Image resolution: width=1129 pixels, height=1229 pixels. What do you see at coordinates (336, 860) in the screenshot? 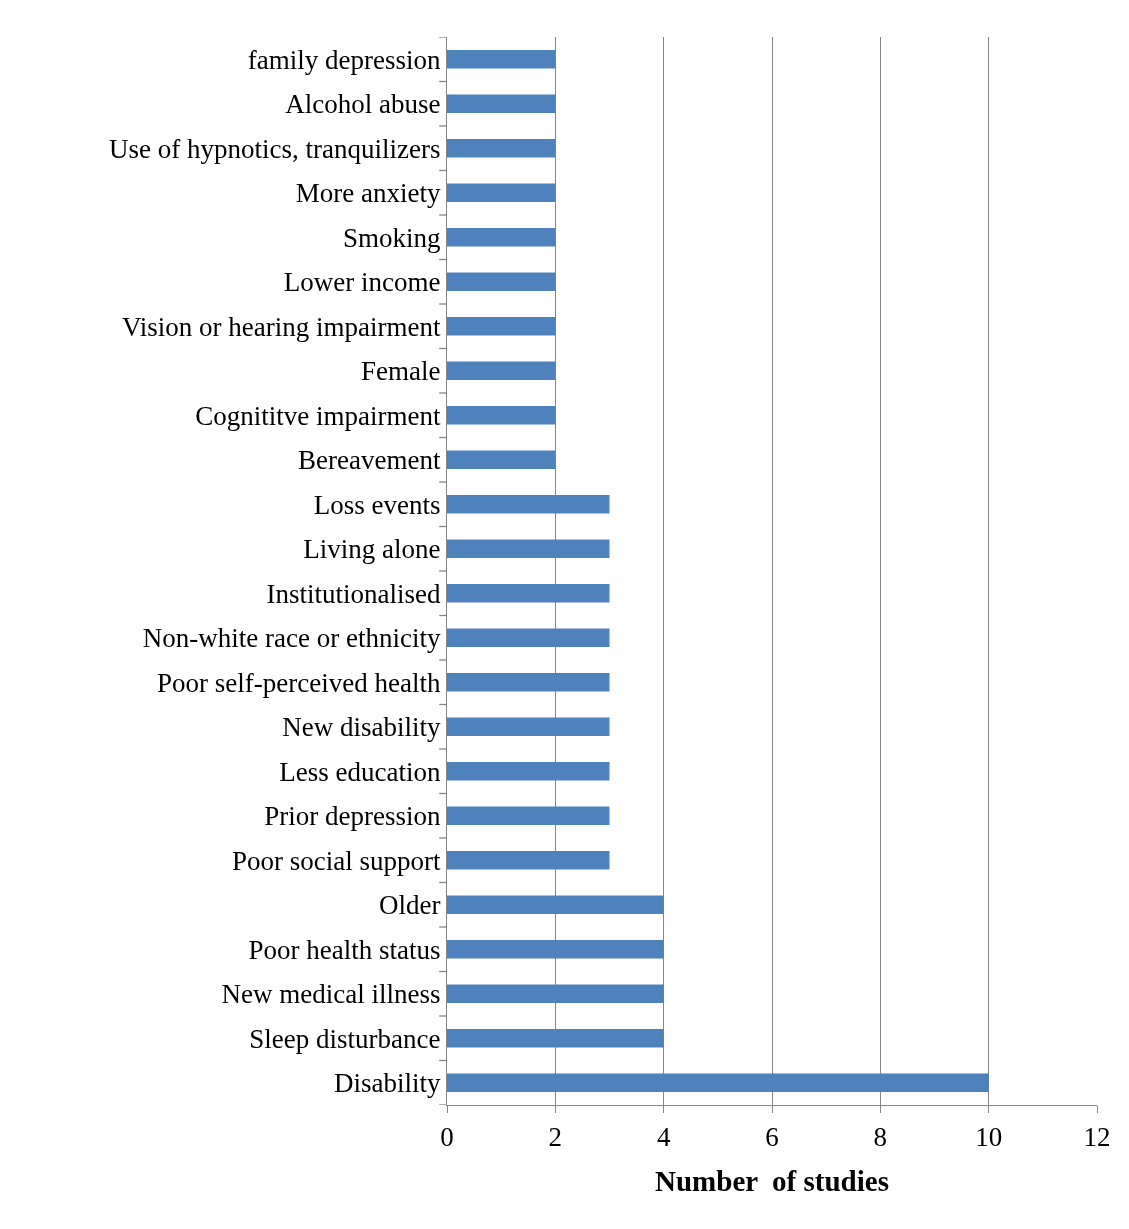
I see `y-tick-label: Poor social support` at bounding box center [336, 860].